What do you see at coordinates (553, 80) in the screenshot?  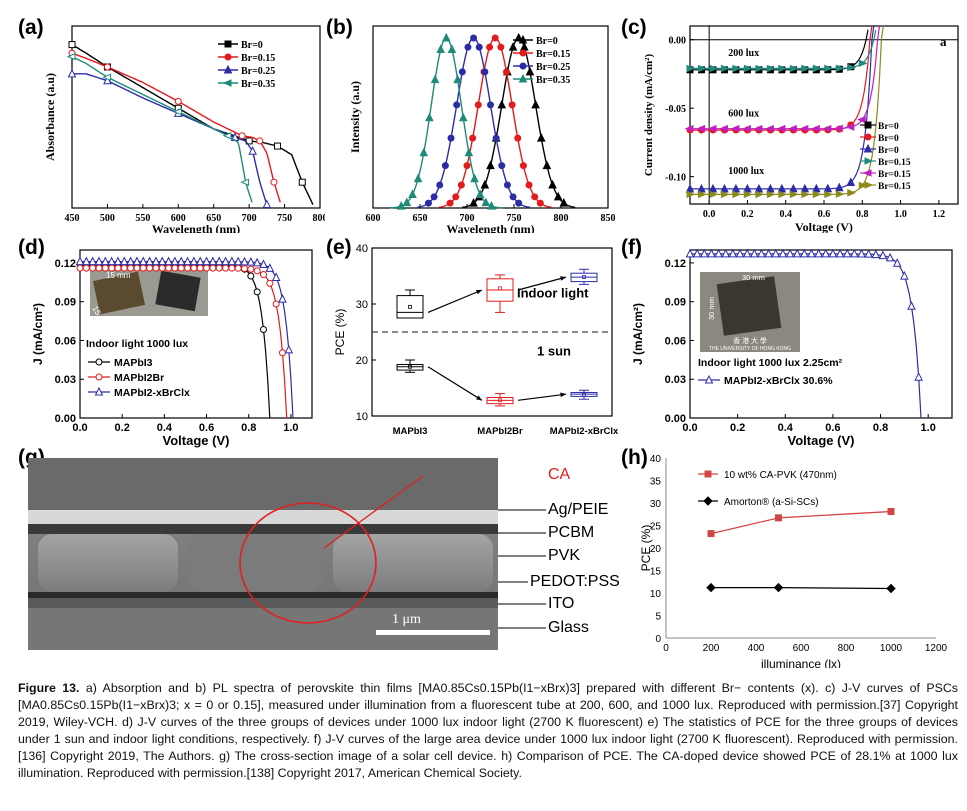 I see `legend-label: Br=0.35` at bounding box center [553, 80].